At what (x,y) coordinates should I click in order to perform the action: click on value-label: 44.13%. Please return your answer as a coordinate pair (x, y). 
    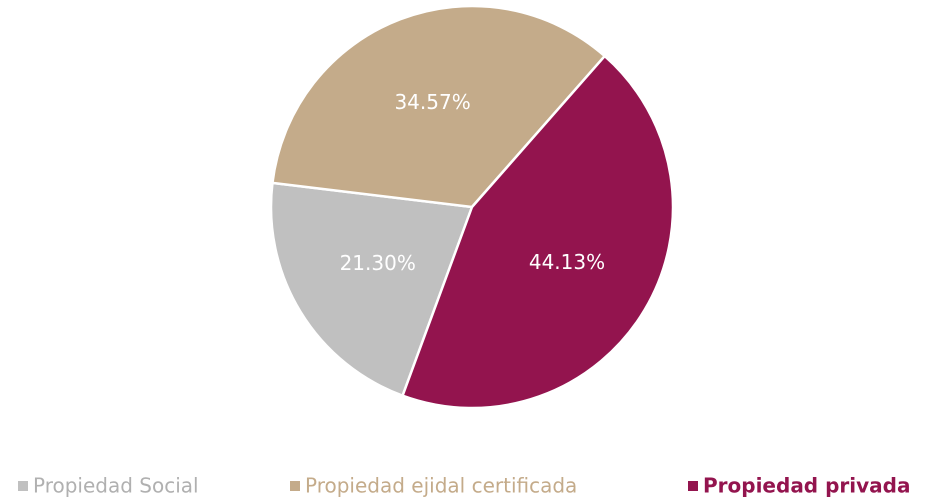
    Looking at the image, I should click on (567, 262).